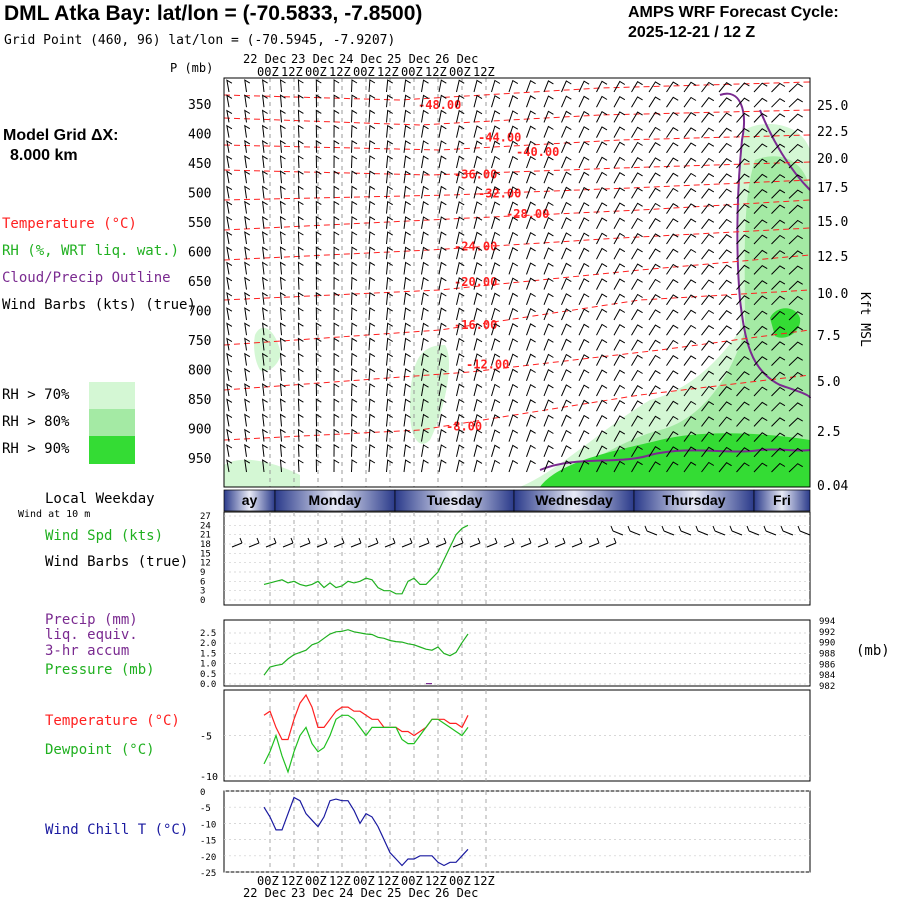  What do you see at coordinates (199, 341) in the screenshot?
I see `pressure-tick: 750` at bounding box center [199, 341].